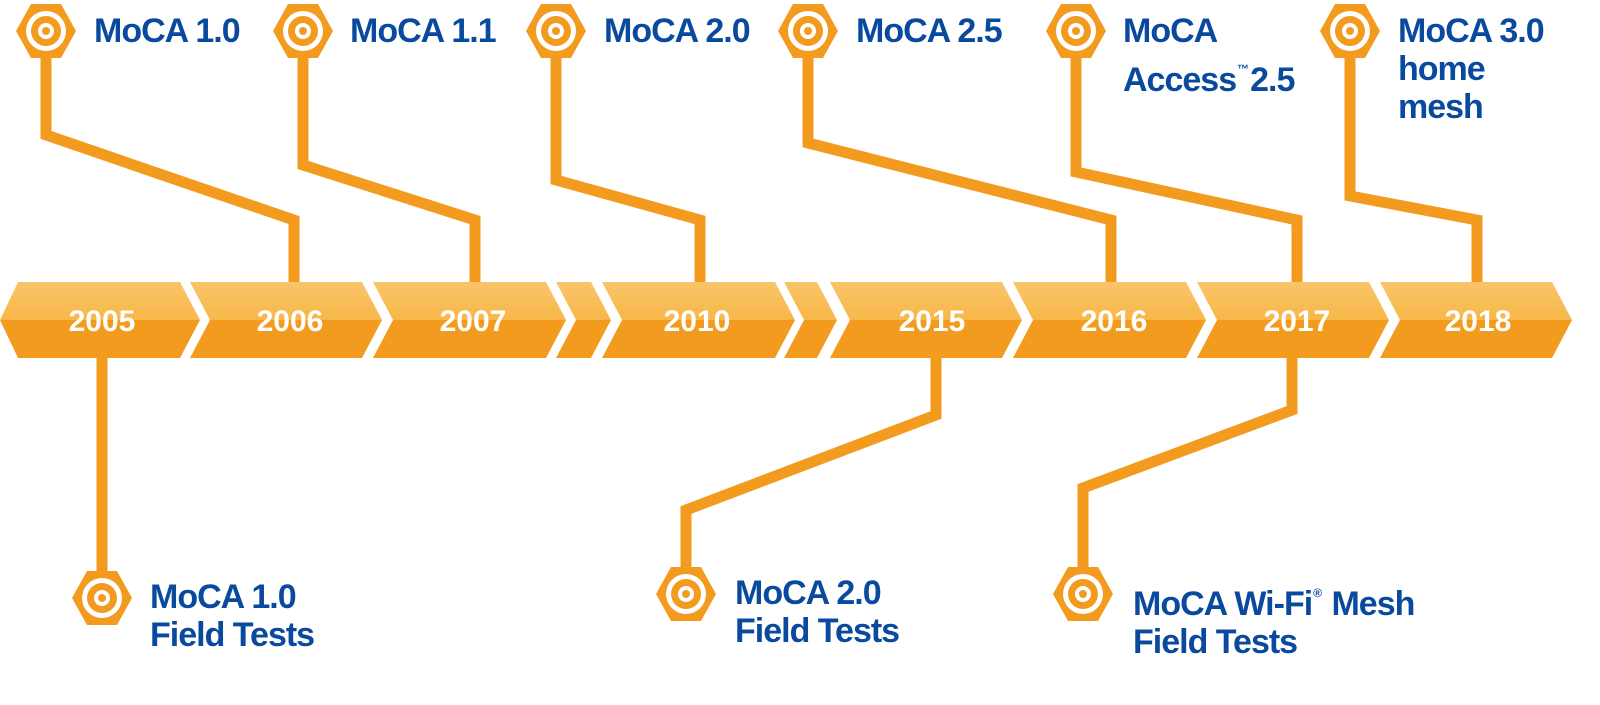 The width and height of the screenshot is (1600, 705). I want to click on event-moca-3-0-home-mesh: MoCA 3.0 home mesh, so click(1471, 69).